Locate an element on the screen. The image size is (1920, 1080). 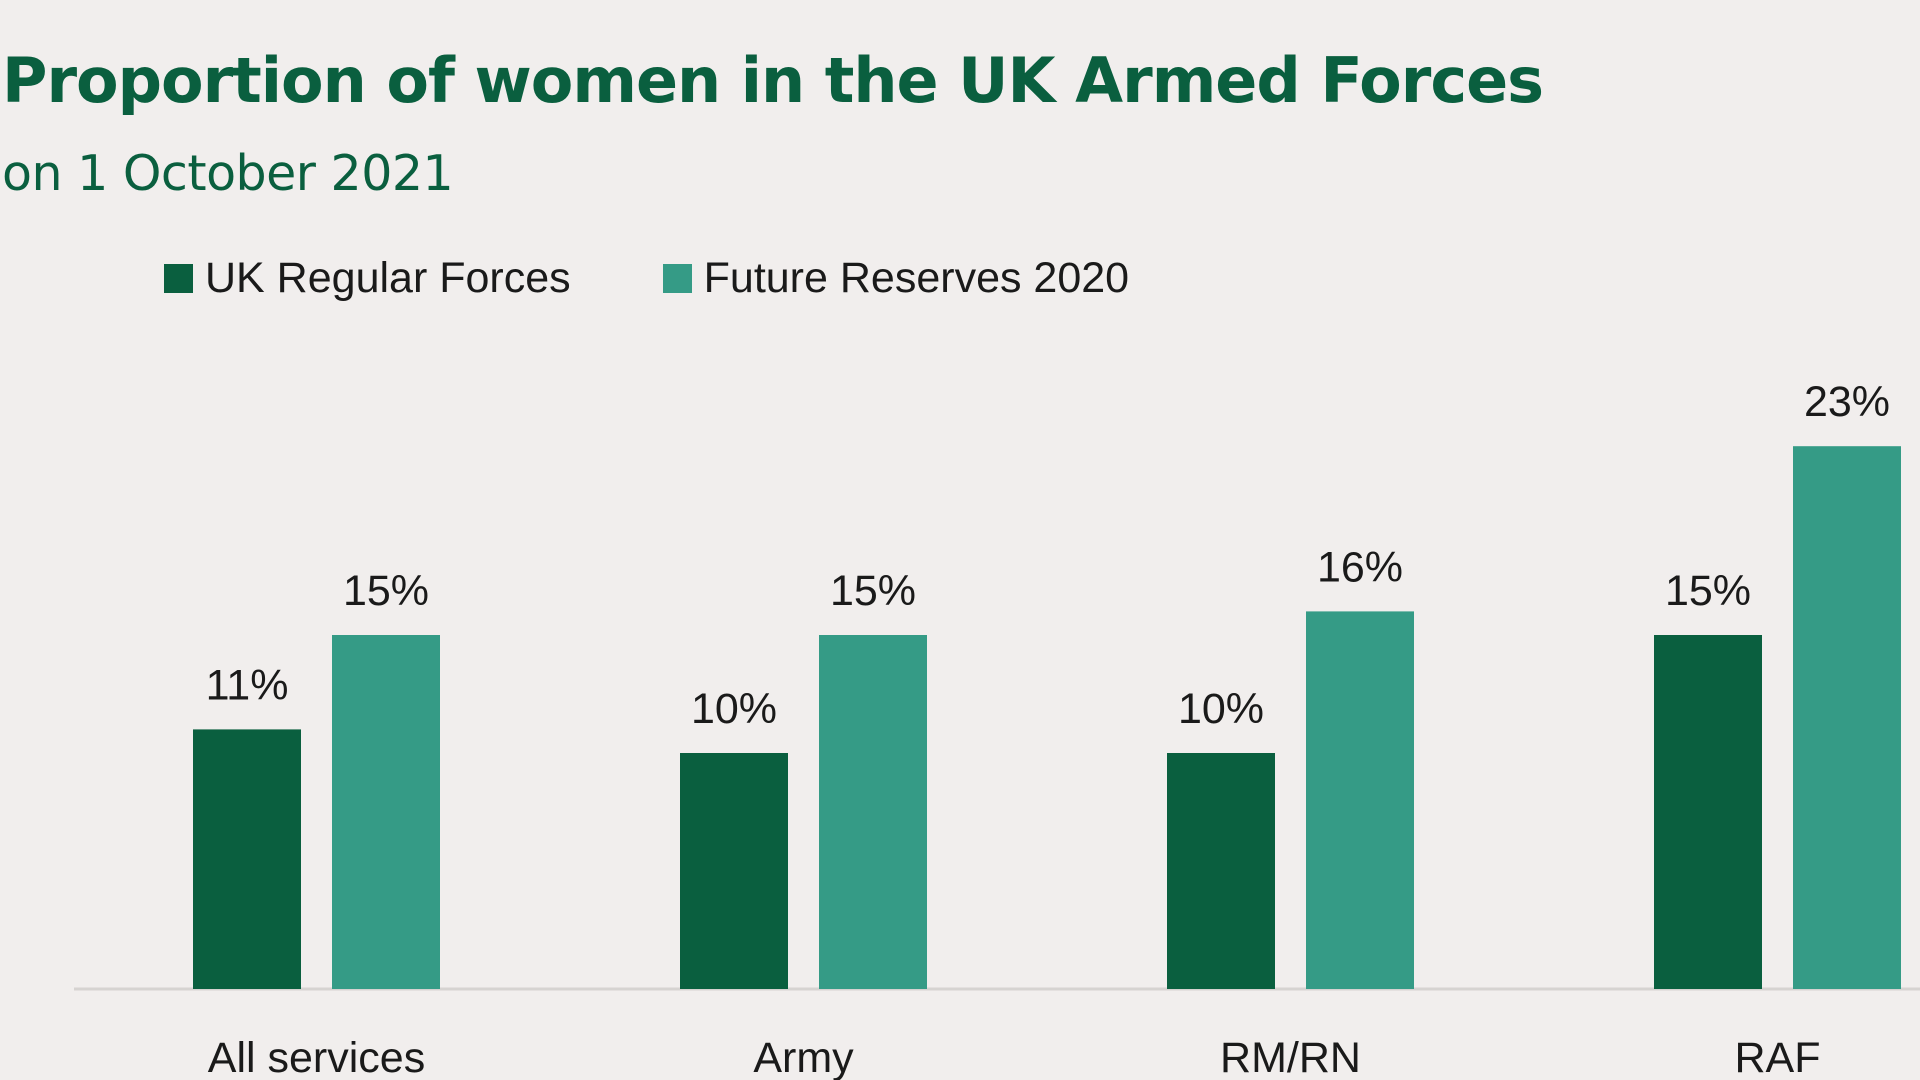
legend-label-regular: UK Regular Forces is located at coordinates (388, 278).